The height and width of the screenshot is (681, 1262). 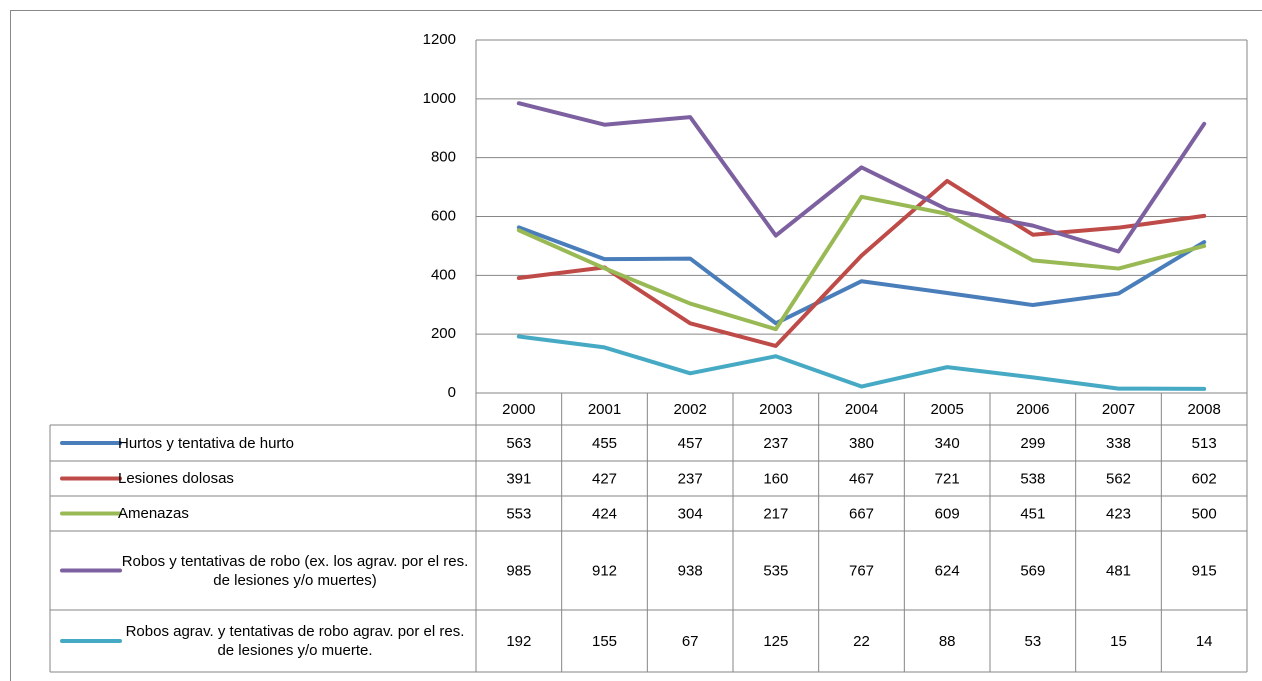 I want to click on table-value: 624, so click(x=947, y=570).